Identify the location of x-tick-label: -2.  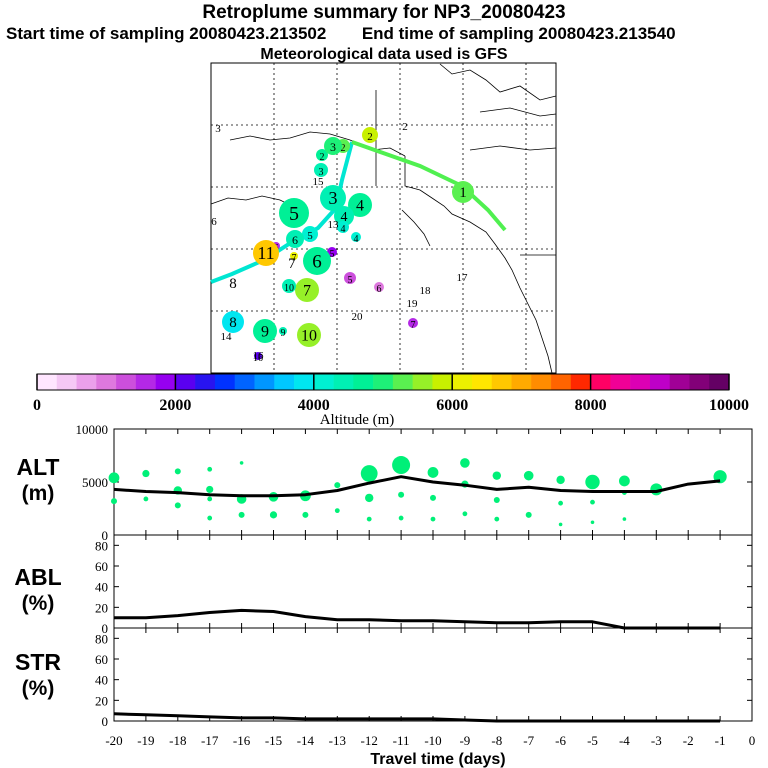
(688, 740).